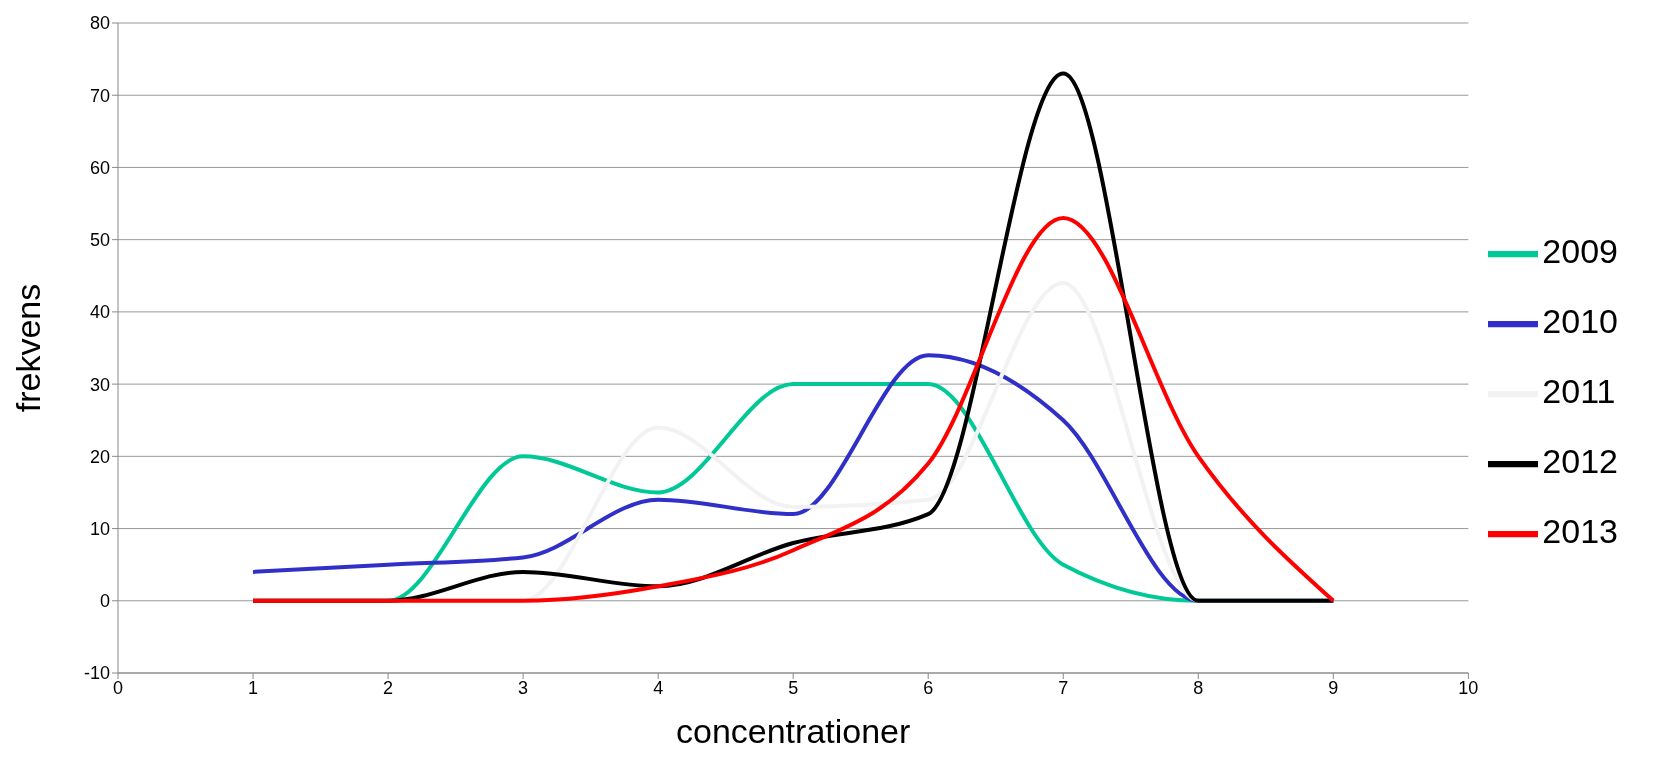  What do you see at coordinates (99, 312) in the screenshot?
I see `y-tick-label: 40` at bounding box center [99, 312].